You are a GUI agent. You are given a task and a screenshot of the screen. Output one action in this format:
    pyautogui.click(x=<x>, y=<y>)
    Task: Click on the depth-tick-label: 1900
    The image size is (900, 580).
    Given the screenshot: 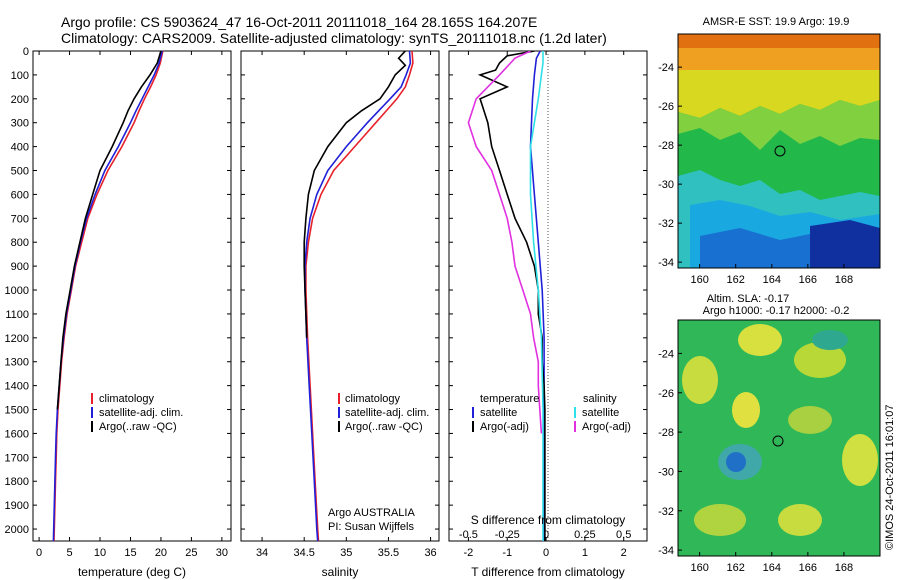 What is the action you would take?
    pyautogui.click(x=17, y=506)
    